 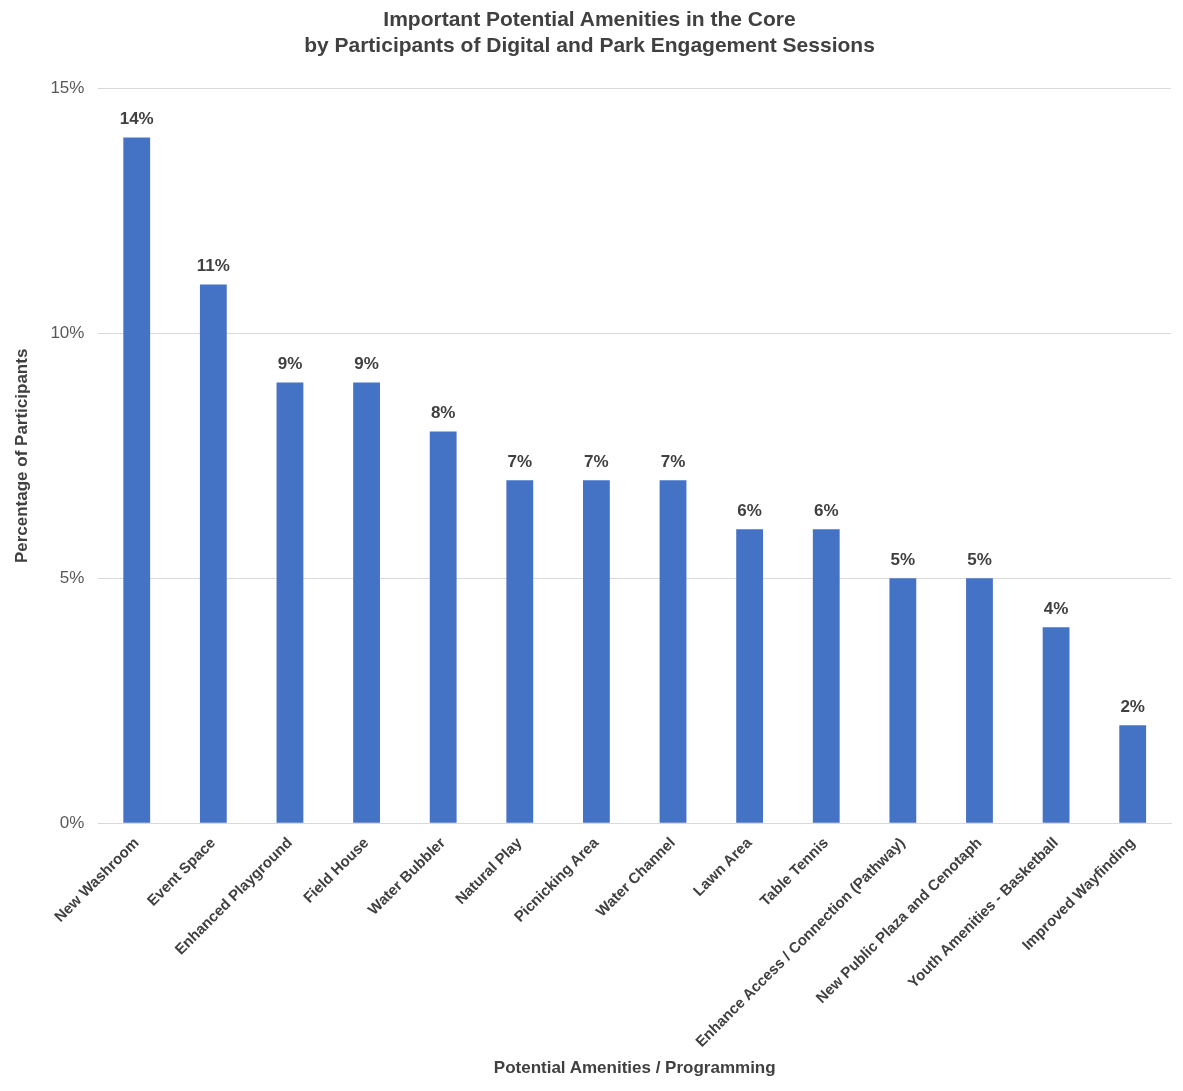 I want to click on y-axis-title: Percentage of Participants, so click(x=21, y=456).